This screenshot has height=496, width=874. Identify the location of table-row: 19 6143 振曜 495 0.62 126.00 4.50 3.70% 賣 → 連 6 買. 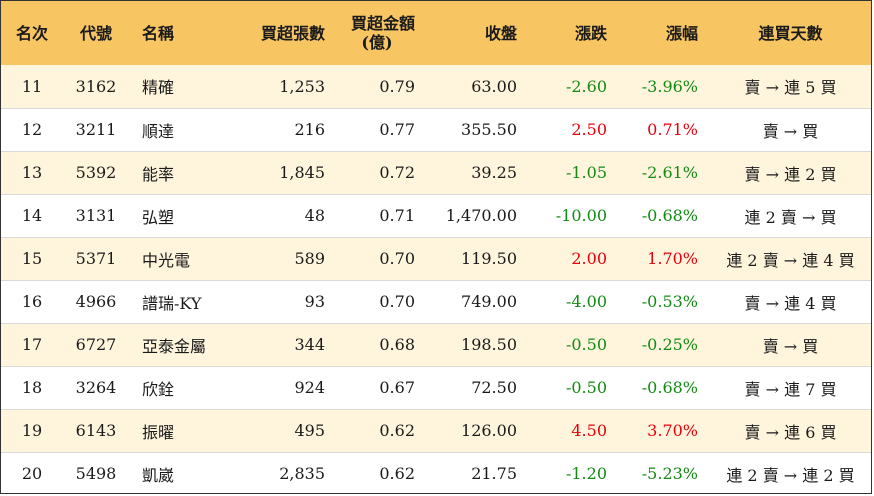
(436, 430).